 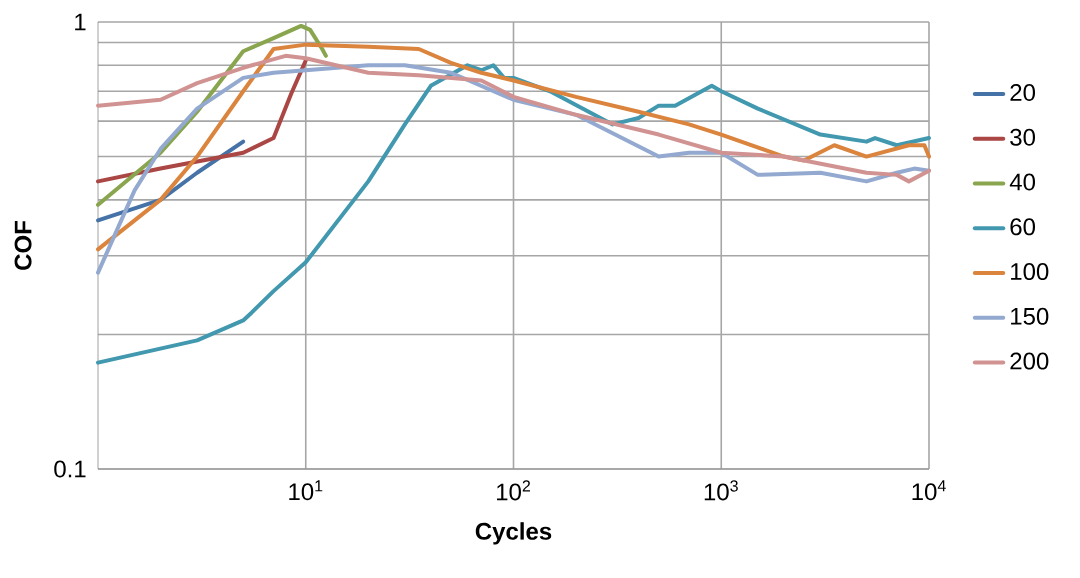 I want to click on legend-label: 40, so click(x=1022, y=182).